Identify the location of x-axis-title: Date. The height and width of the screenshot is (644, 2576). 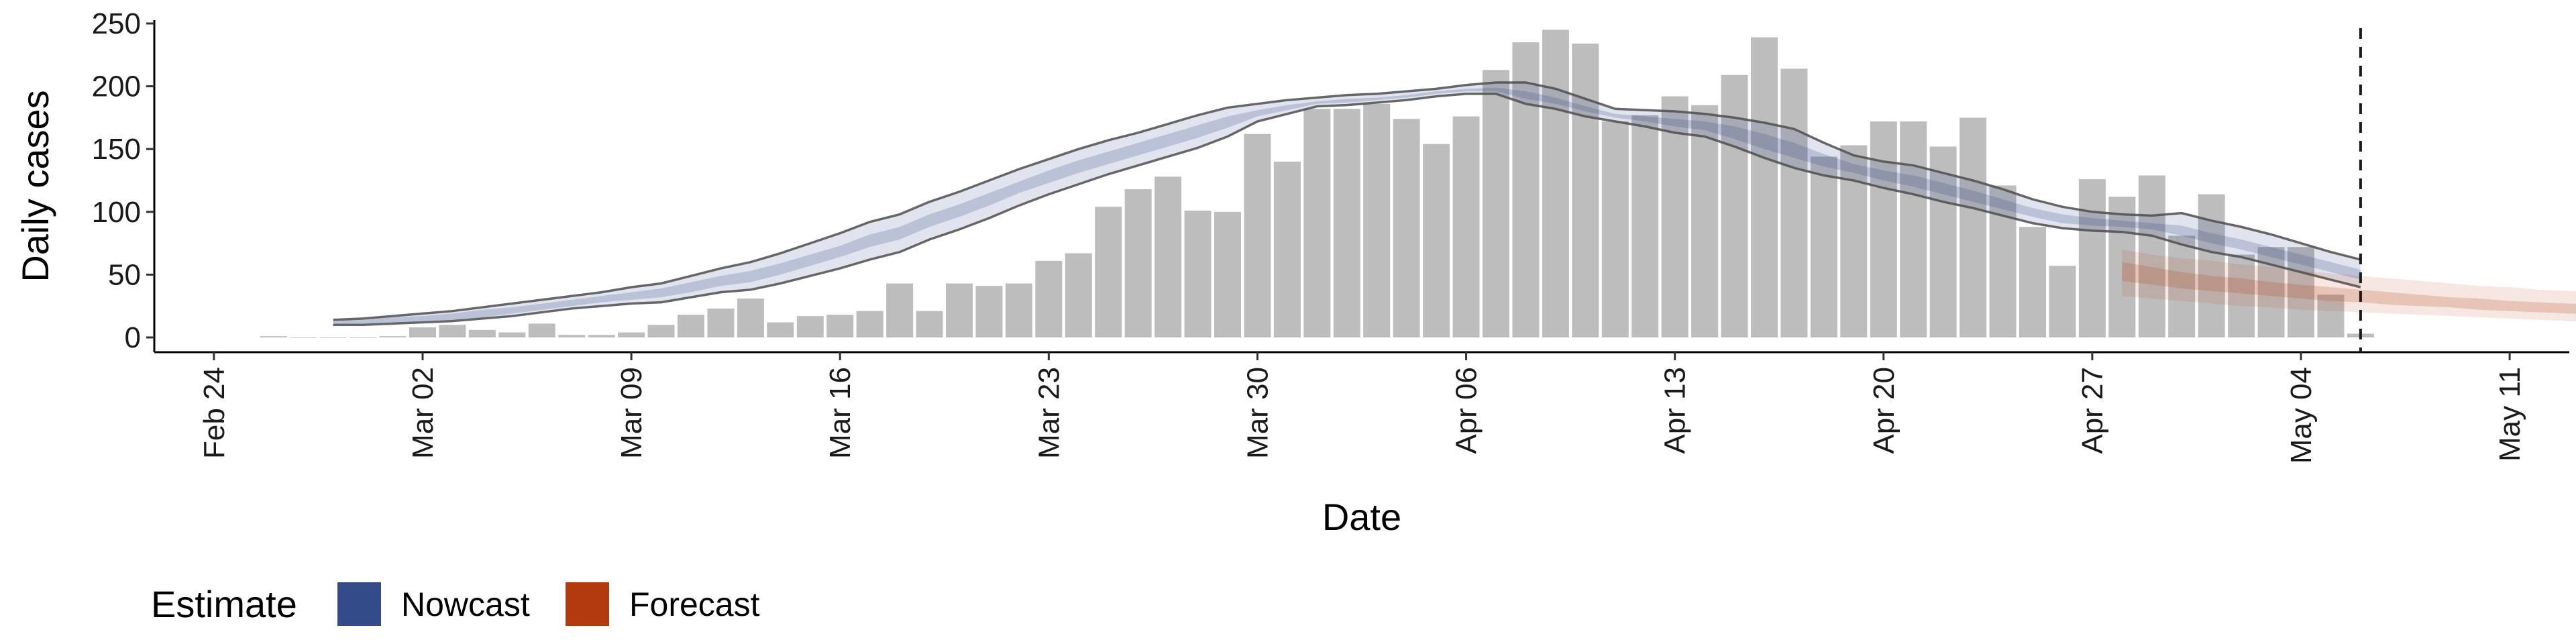
(1361, 517).